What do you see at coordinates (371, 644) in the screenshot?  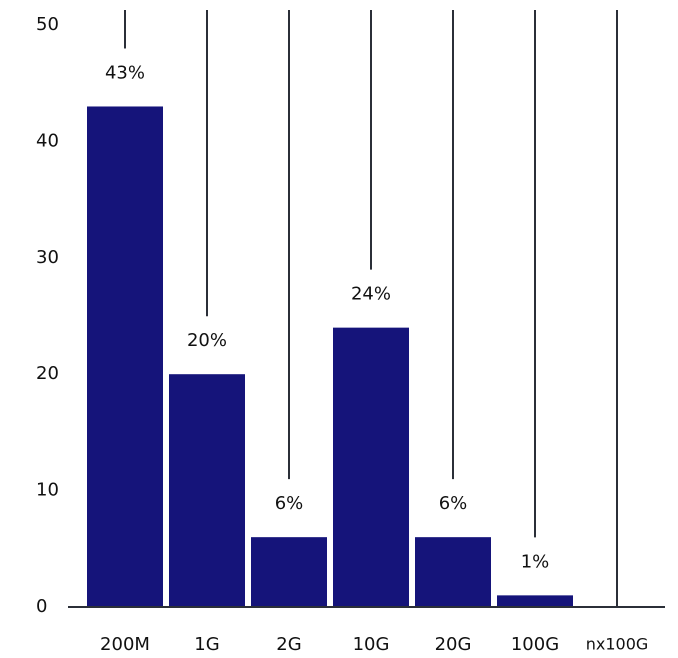 I see `x-tick-label: 10G` at bounding box center [371, 644].